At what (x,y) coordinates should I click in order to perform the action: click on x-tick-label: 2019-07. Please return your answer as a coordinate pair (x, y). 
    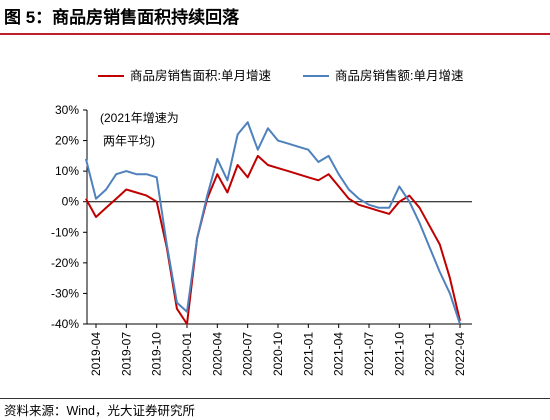
    Looking at the image, I should click on (126, 354).